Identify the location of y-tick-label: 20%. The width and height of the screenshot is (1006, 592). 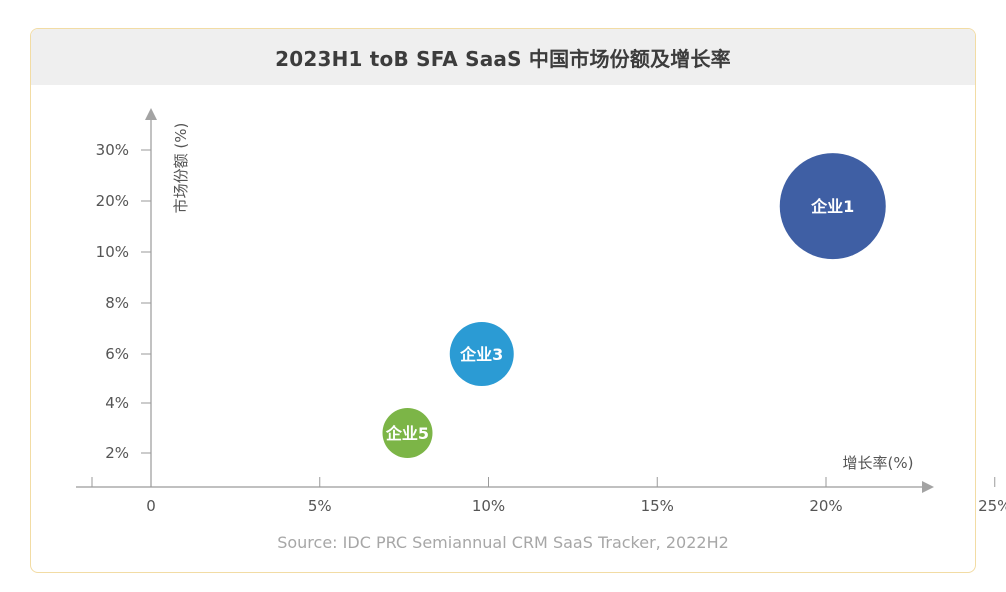
(112, 201).